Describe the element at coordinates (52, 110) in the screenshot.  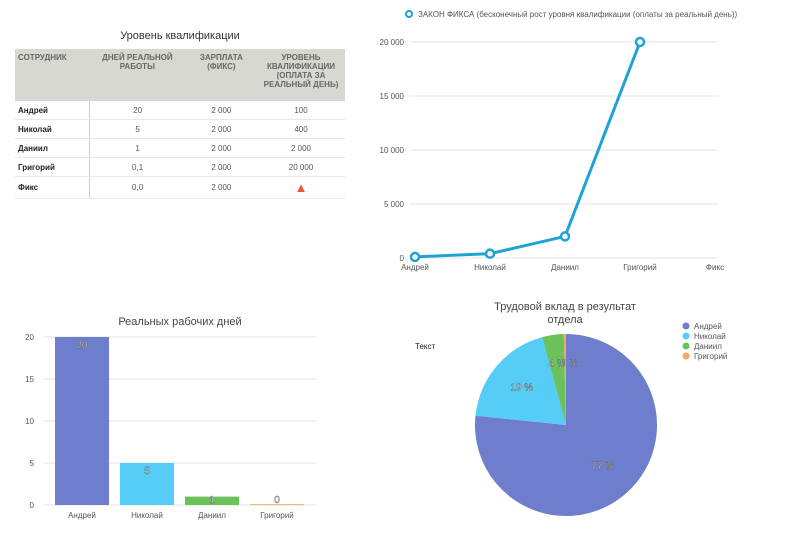
I see `table-cell: Андрей` at that location.